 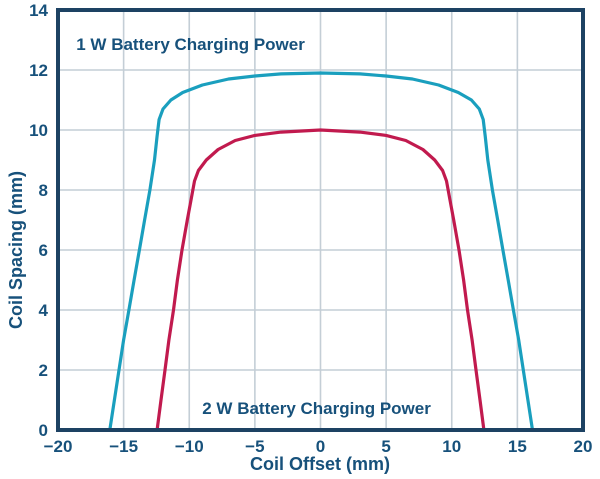 What do you see at coordinates (43, 190) in the screenshot?
I see `y-tick-label: 8` at bounding box center [43, 190].